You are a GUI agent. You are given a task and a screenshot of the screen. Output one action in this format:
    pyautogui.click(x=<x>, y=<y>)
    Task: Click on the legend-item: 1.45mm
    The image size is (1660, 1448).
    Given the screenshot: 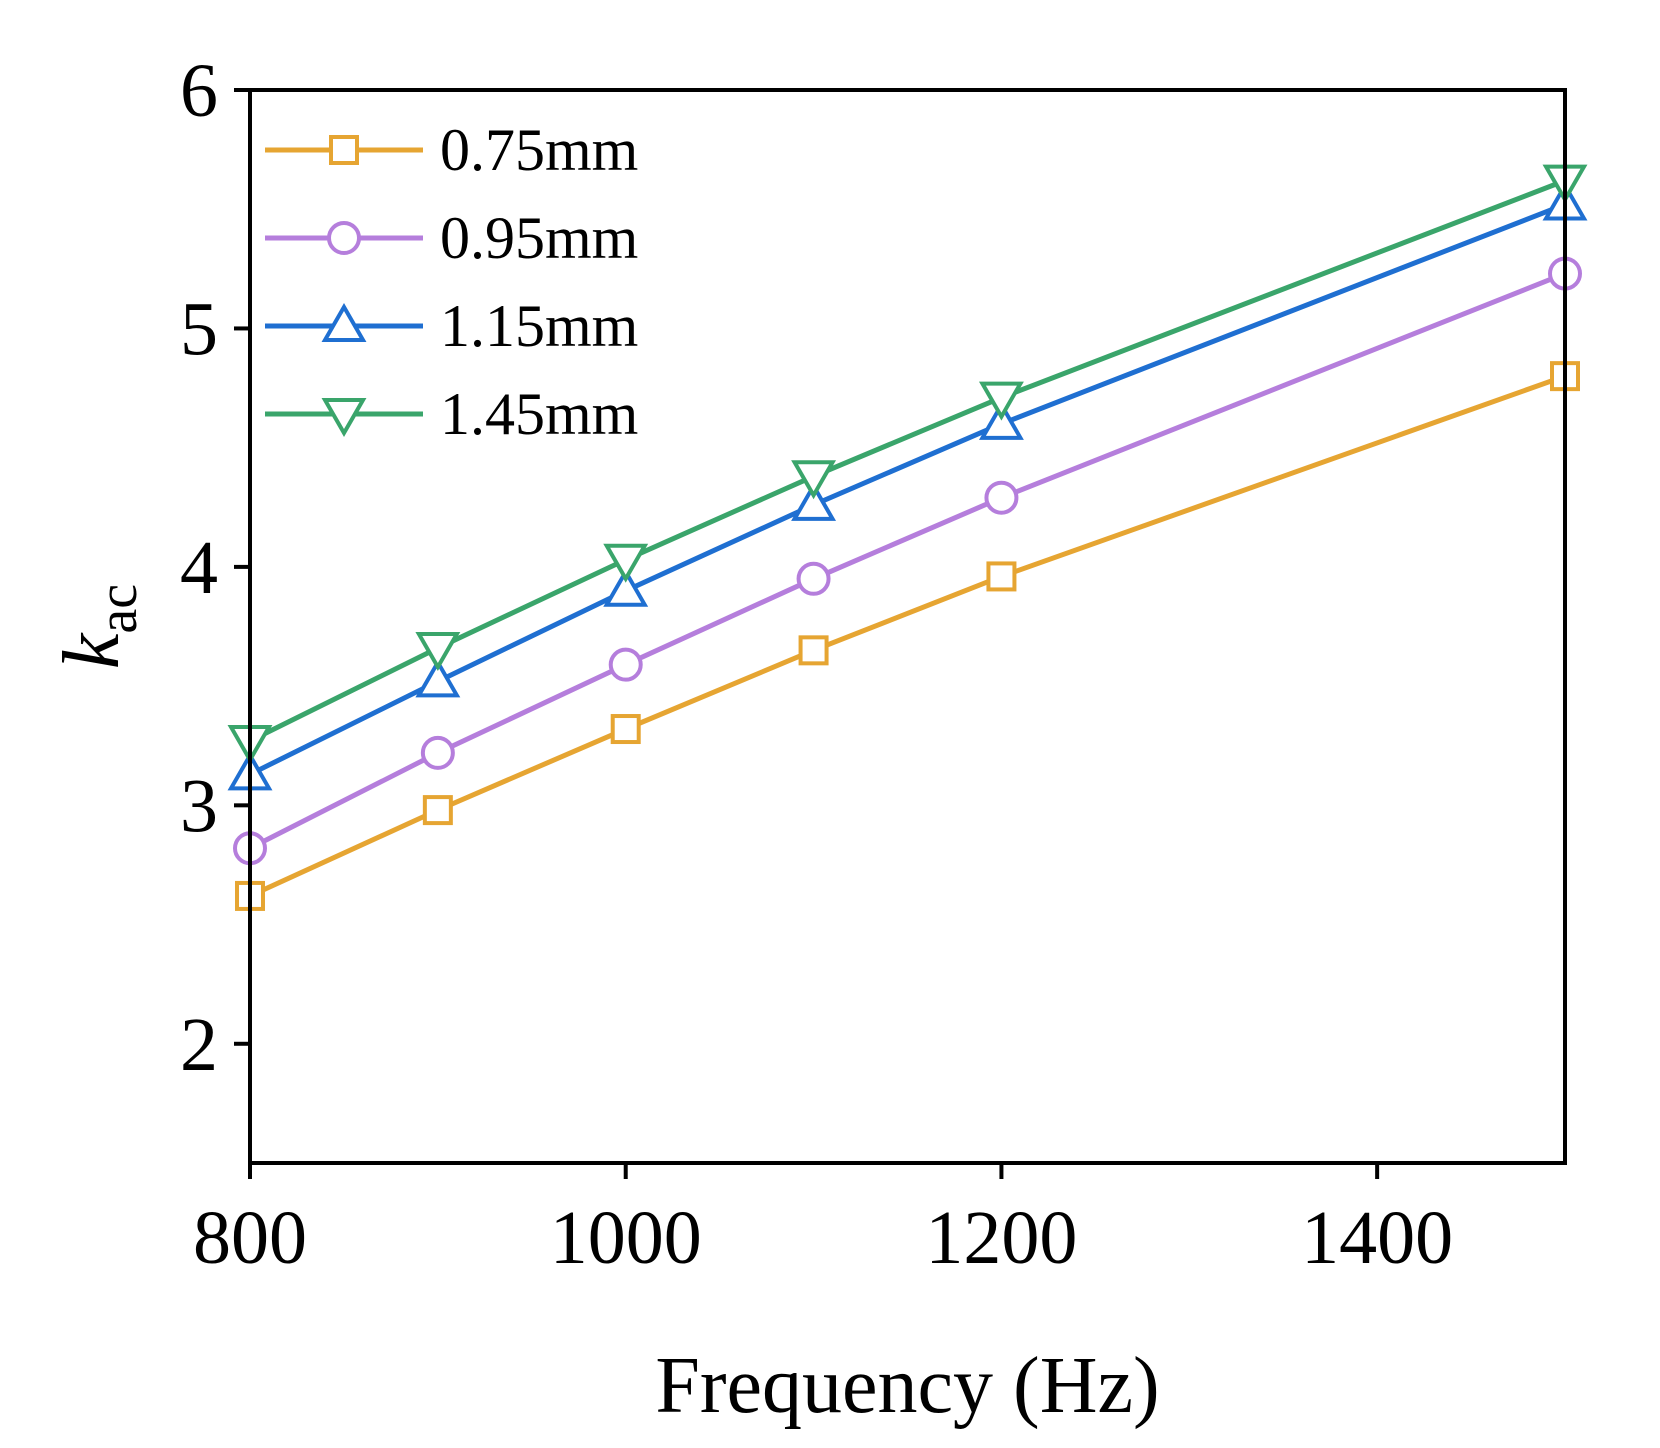 What is the action you would take?
    pyautogui.click(x=451, y=414)
    